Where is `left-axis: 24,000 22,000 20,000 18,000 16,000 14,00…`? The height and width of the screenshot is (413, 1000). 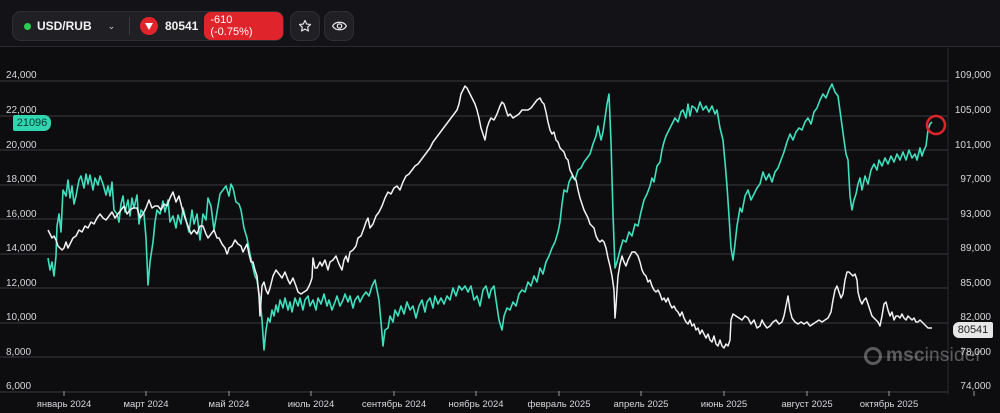 left-axis: 24,000 22,000 20,000 18,000 16,000 14,00… is located at coordinates (21, 231).